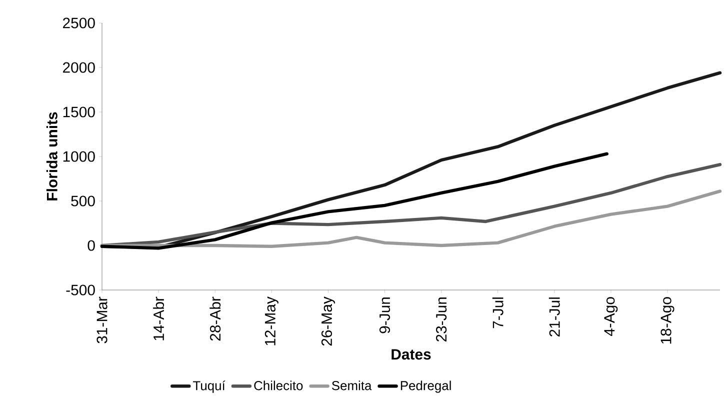 This screenshot has width=725, height=409. I want to click on x-tick-label: 14-Abr, so click(158, 318).